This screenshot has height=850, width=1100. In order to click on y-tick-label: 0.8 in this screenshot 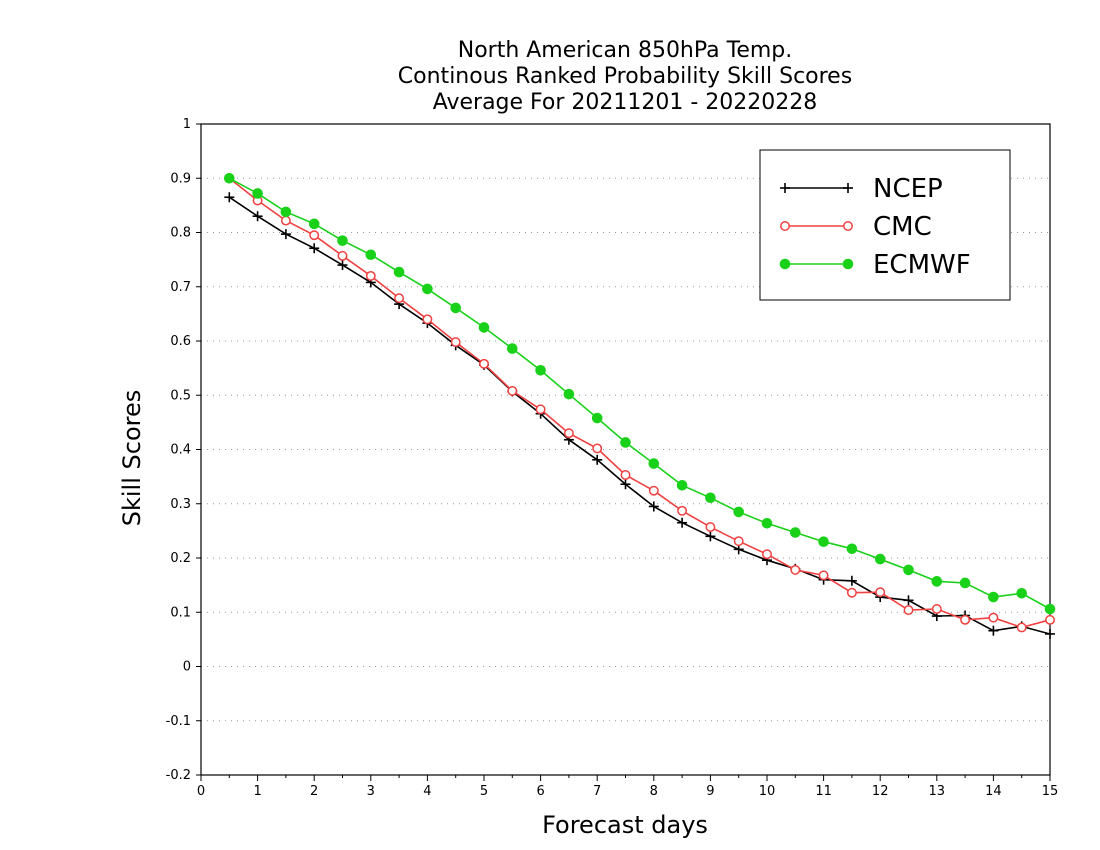, I will do `click(180, 233)`.